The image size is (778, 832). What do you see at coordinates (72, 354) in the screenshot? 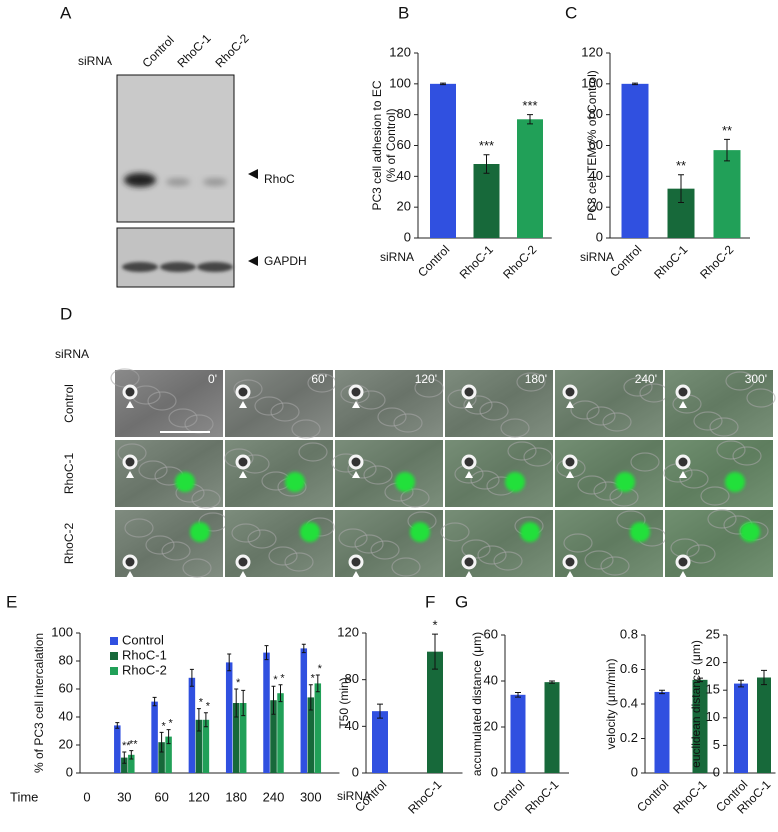
I see `timelapse-prefix: siRNA` at bounding box center [72, 354].